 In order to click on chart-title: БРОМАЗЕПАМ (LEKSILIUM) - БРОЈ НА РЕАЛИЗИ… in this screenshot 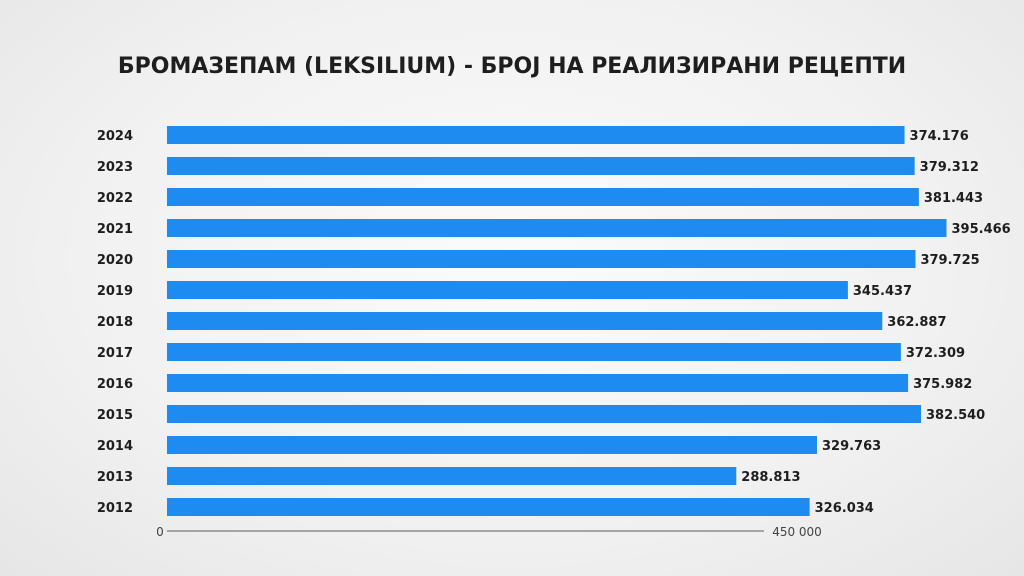, I will do `click(512, 66)`.